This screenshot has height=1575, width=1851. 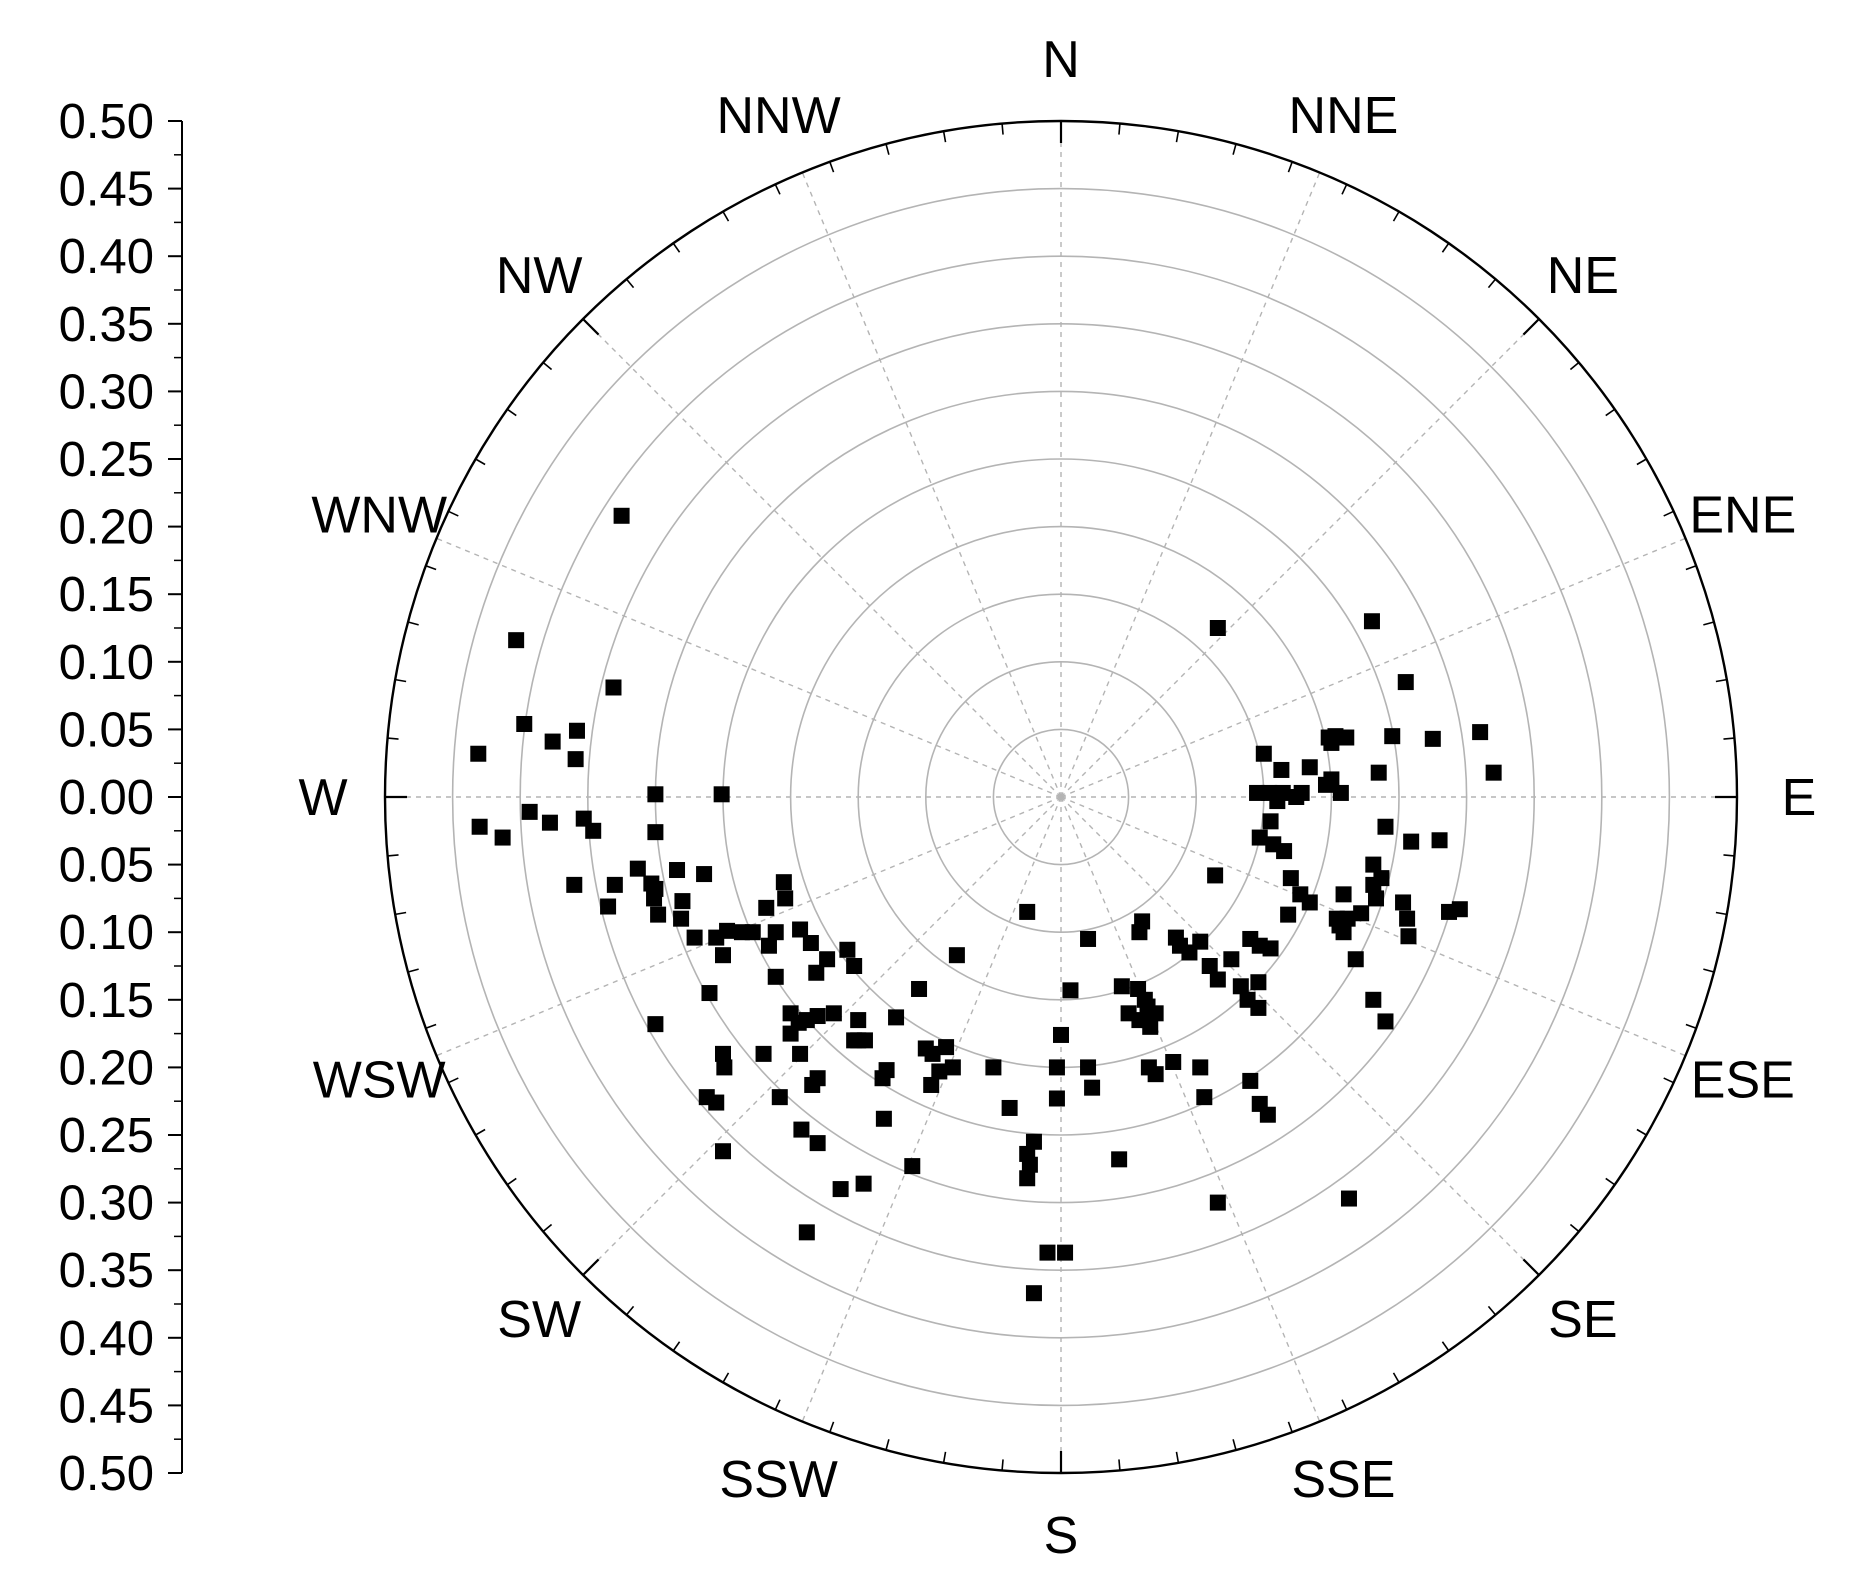 What do you see at coordinates (106, 1339) in the screenshot?
I see `radial-tick-label: 0.40` at bounding box center [106, 1339].